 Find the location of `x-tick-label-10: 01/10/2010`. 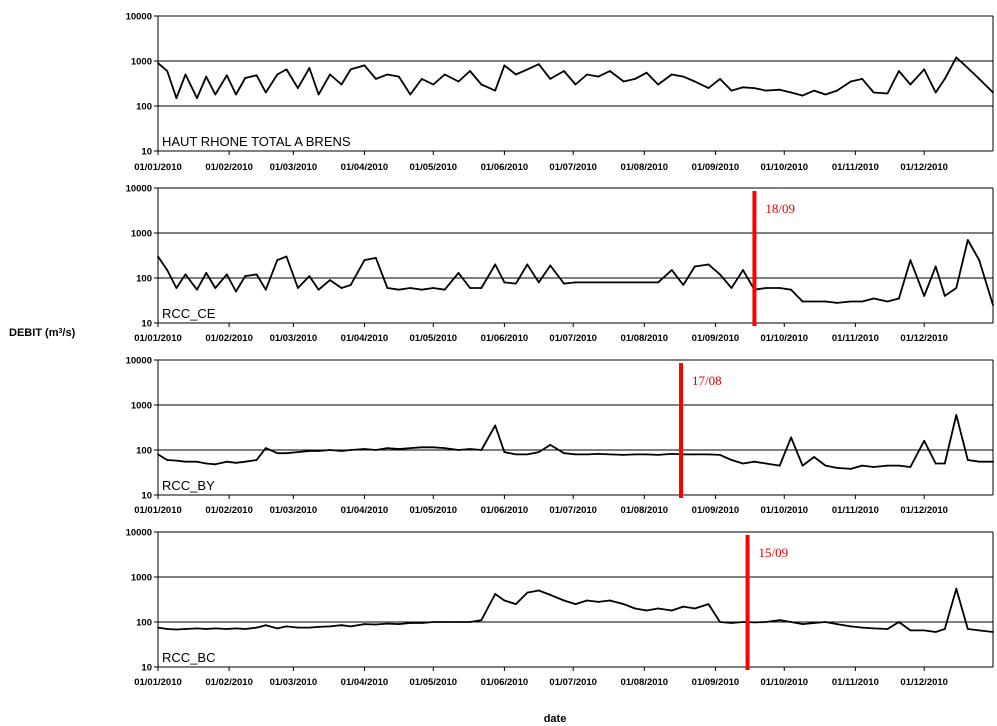

x-tick-label-10: 01/10/2010 is located at coordinates (784, 167).